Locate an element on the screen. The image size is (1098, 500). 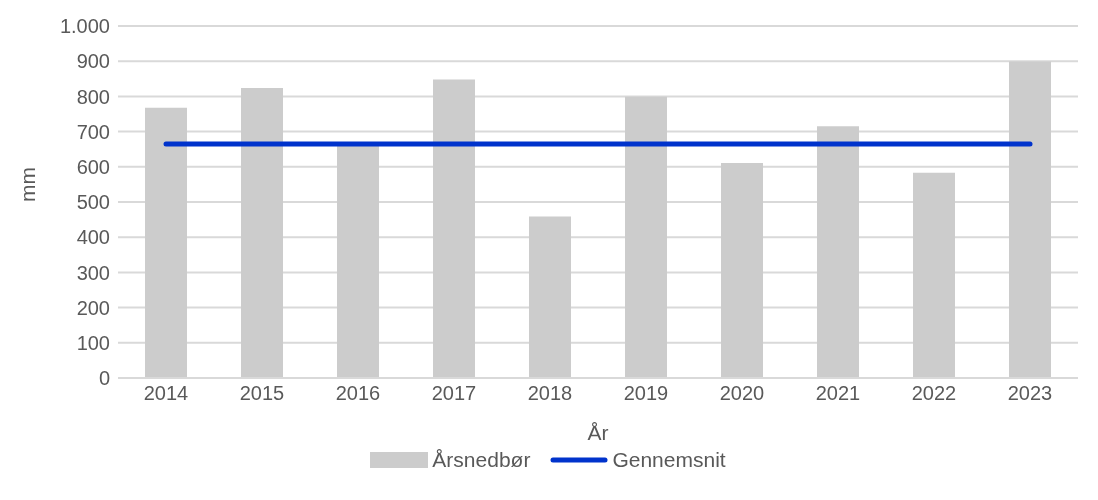
y-tick-label: 700 is located at coordinates (93, 131).